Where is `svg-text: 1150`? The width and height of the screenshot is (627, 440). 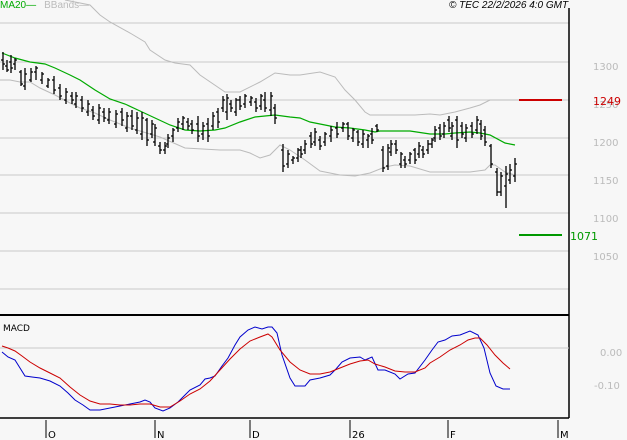 svg-text: 1150 is located at coordinates (605, 181).